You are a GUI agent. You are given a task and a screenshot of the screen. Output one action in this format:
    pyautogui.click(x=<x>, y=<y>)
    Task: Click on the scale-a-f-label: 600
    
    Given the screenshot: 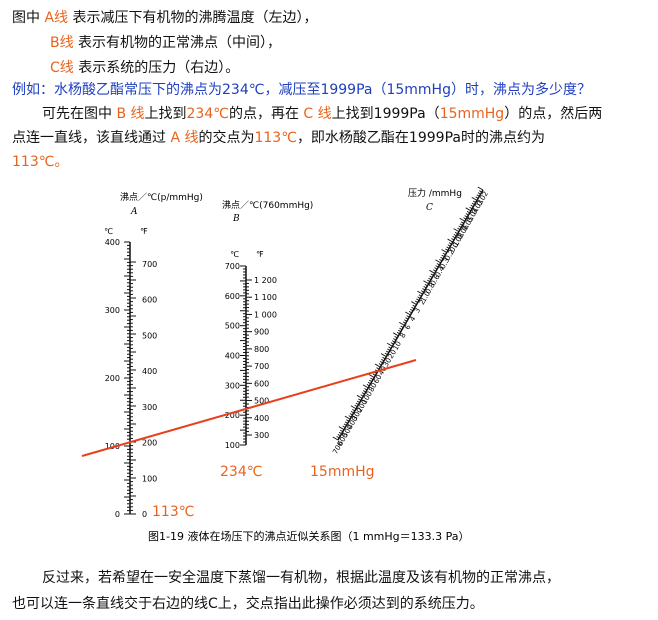 What is the action you would take?
    pyautogui.click(x=149, y=300)
    